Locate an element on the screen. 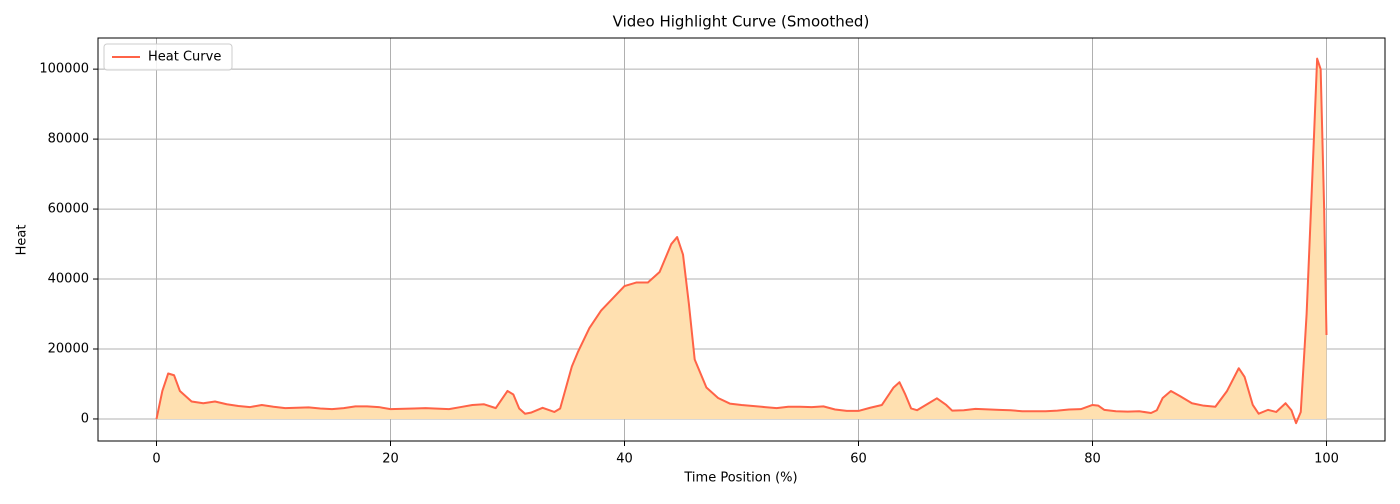 The height and width of the screenshot is (504, 1400). x-axis-label: Time Position (%) is located at coordinates (740, 478).